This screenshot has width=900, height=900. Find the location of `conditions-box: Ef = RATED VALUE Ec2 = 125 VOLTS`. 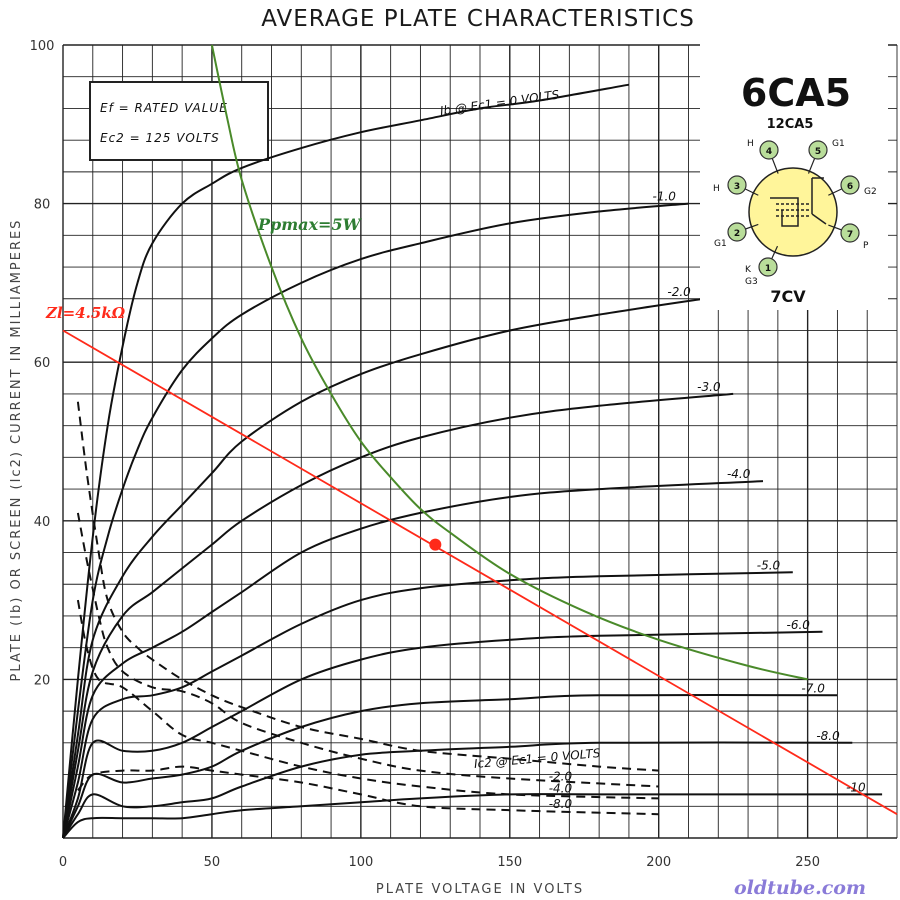

conditions-box: Ef = RATED VALUE Ec2 = 125 VOLTS is located at coordinates (179, 121).